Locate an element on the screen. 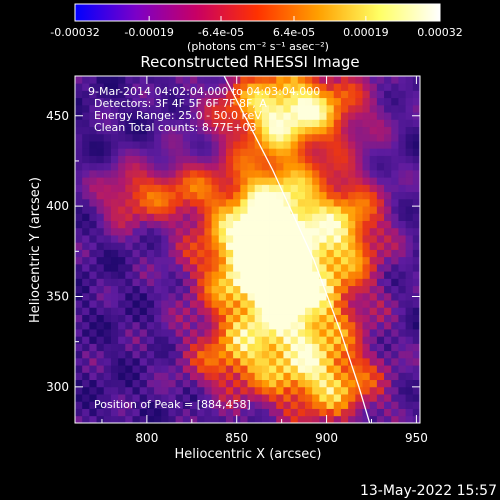 The width and height of the screenshot is (500, 500). y-axis-label: Heliocentric Y (arcsec) is located at coordinates (35, 250).